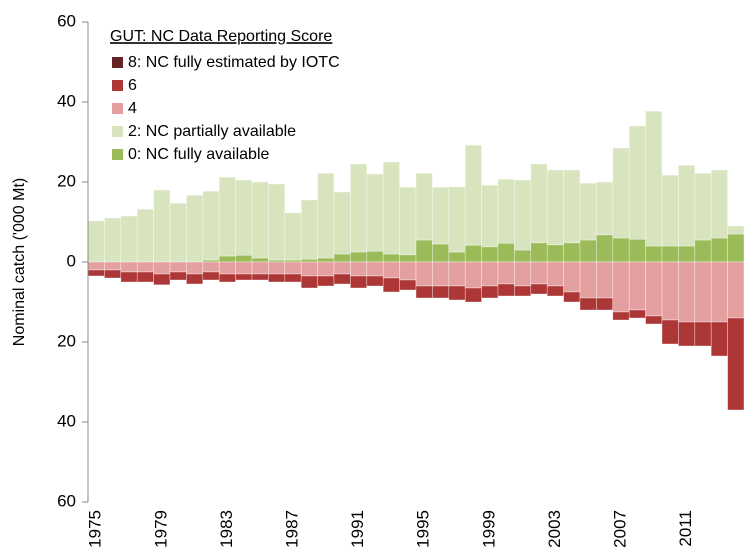 This screenshot has height=560, width=744. What do you see at coordinates (132, 85) in the screenshot?
I see `legend-label: 6` at bounding box center [132, 85].